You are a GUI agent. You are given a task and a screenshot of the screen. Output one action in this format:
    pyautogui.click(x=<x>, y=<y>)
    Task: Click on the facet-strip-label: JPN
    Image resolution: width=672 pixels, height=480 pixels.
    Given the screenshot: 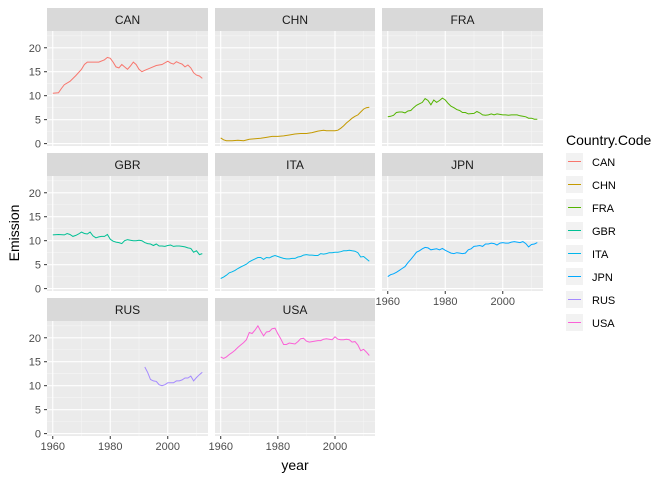 What is the action you would take?
    pyautogui.click(x=462, y=165)
    